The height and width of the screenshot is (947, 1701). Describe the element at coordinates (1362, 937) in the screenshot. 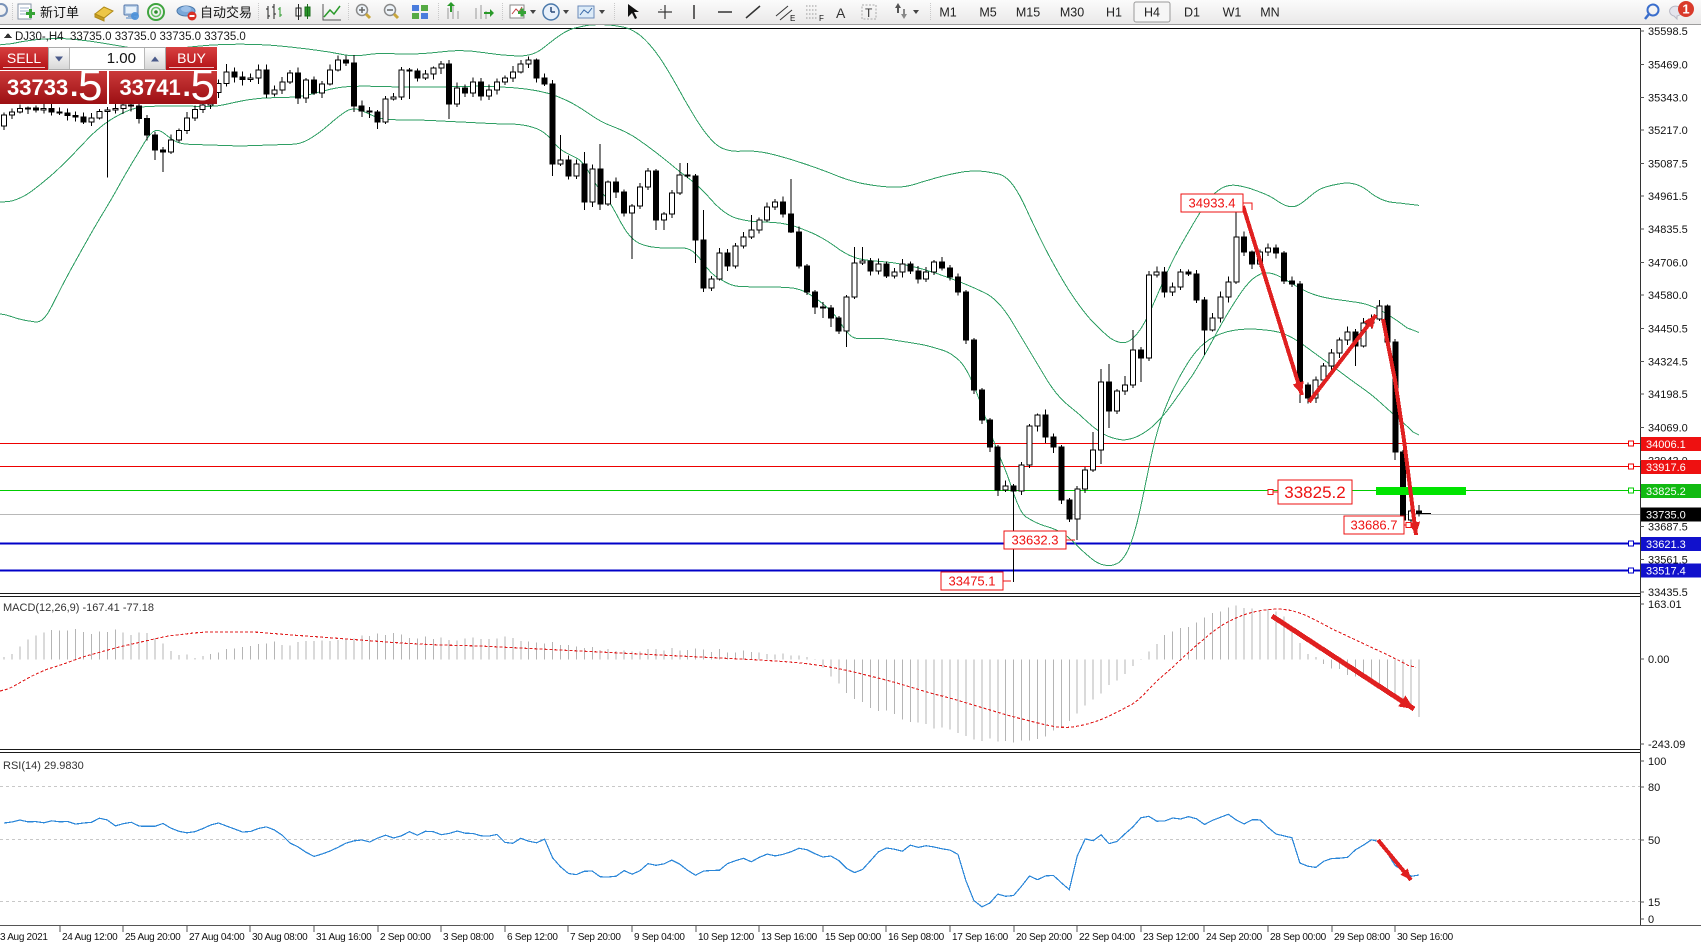

I see `svg-text: 29 Sep 08:00` at that location.